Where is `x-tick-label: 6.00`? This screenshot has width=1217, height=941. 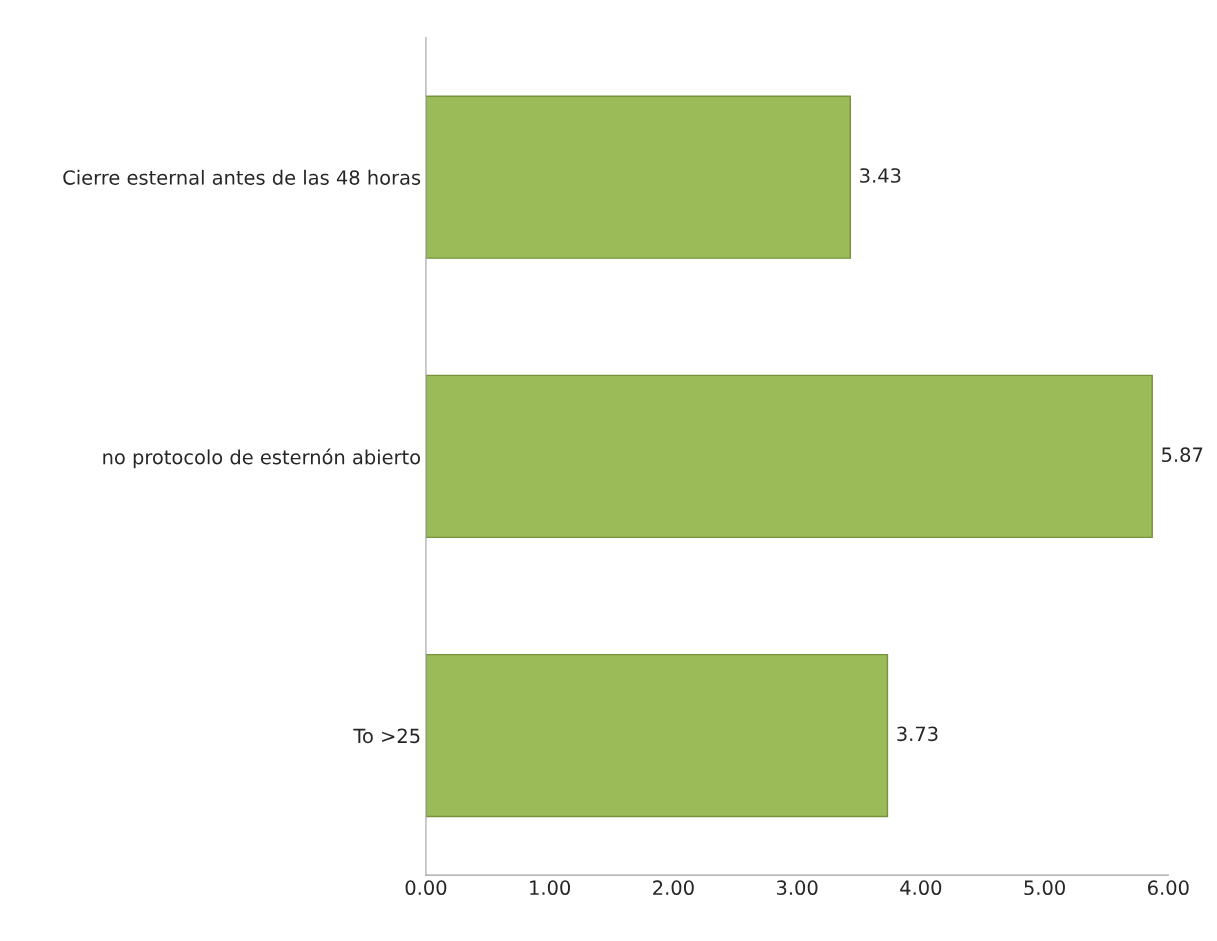
x-tick-label: 6.00 is located at coordinates (1168, 888).